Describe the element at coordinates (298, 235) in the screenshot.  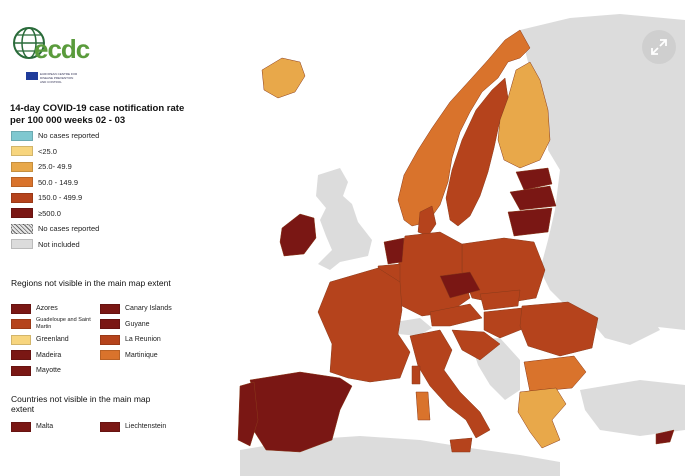
I see `ireland` at that location.